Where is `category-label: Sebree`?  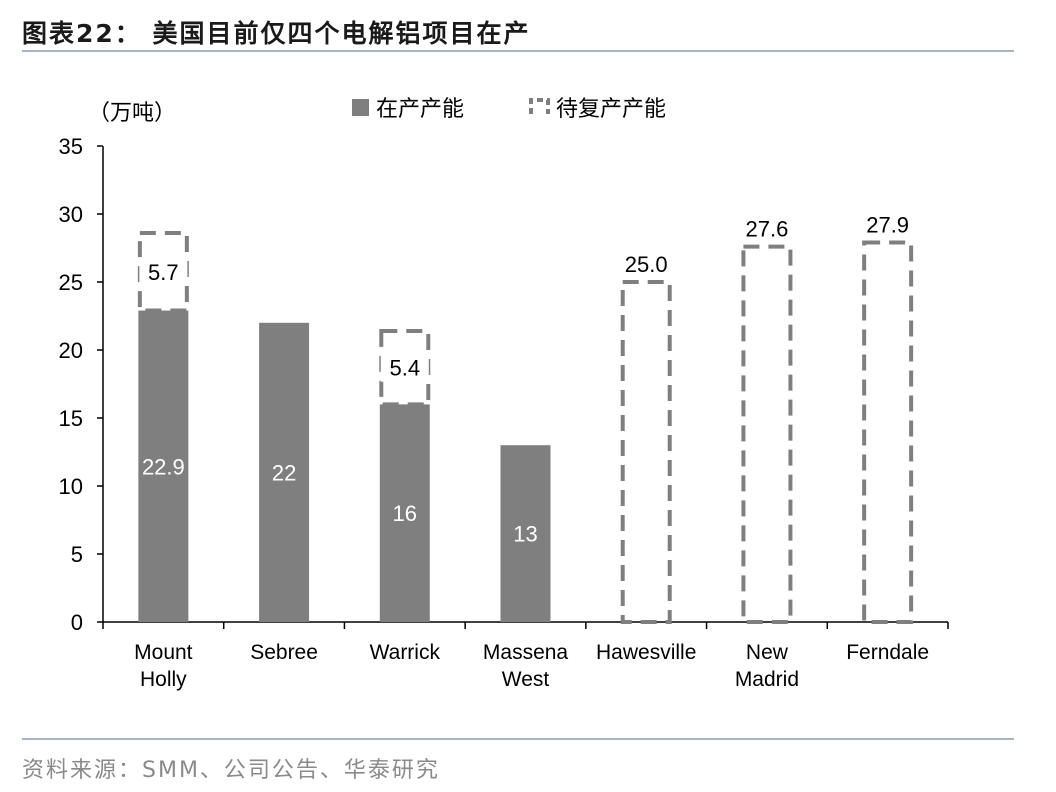
category-label: Sebree is located at coordinates (284, 652).